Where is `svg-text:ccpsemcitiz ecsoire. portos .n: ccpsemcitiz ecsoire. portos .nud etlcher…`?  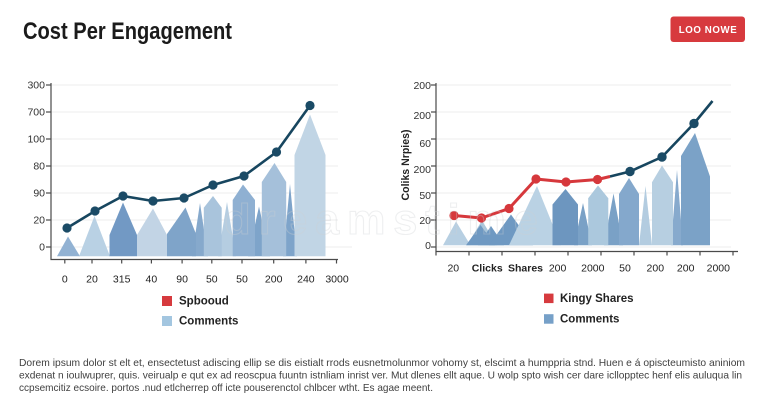
svg-text:ccpsemcitiz ecsoire. portos .n: ccpsemcitiz ecsoire. portos .nud etlcher… is located at coordinates (226, 388).